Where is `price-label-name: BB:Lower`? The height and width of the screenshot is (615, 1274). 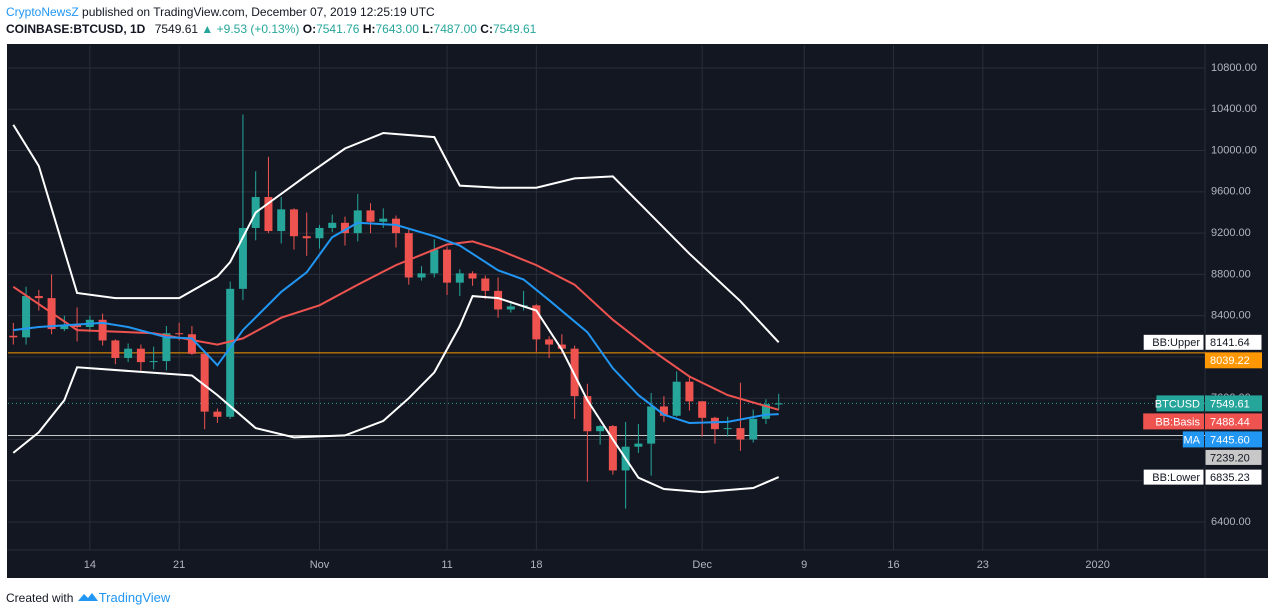 price-label-name: BB:Lower is located at coordinates (1176, 478).